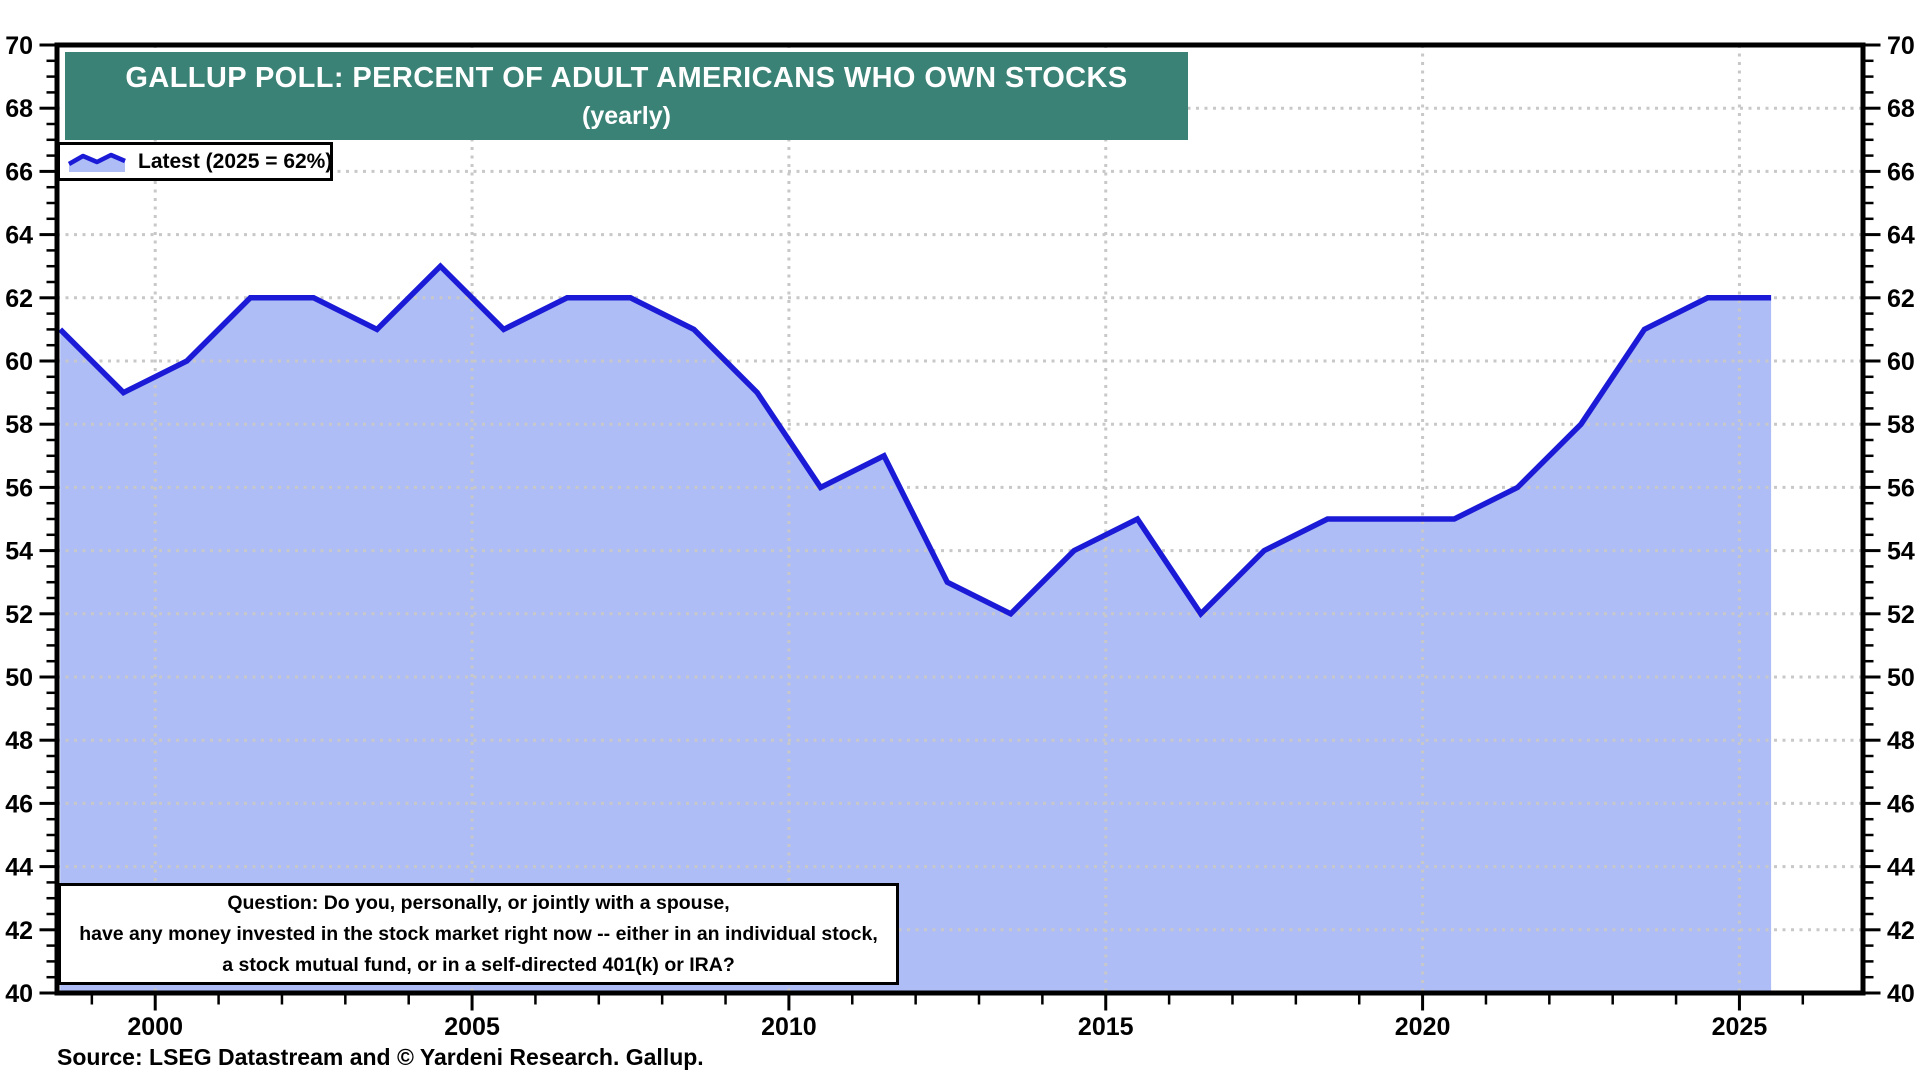 The width and height of the screenshot is (1920, 1080). Describe the element at coordinates (1106, 1027) in the screenshot. I see `x-axis-tick-label: 2015` at that location.